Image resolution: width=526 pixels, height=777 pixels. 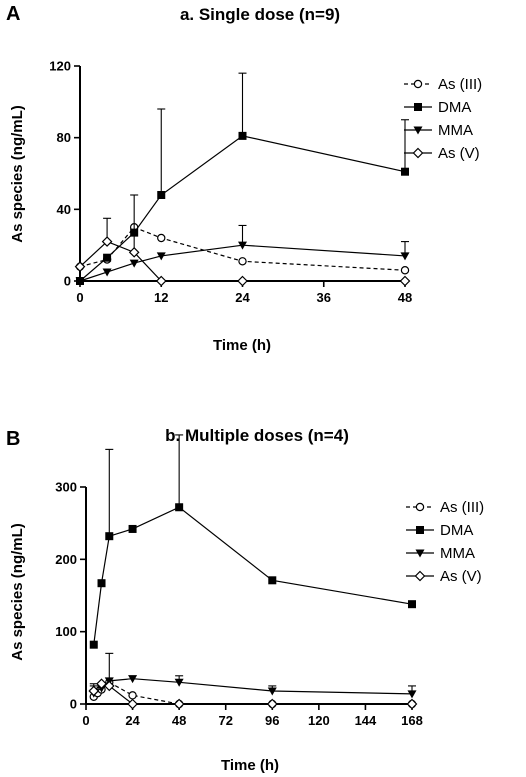 What do you see at coordinates (319, 720) in the screenshot?
I see `x-tick-label: 120` at bounding box center [319, 720].